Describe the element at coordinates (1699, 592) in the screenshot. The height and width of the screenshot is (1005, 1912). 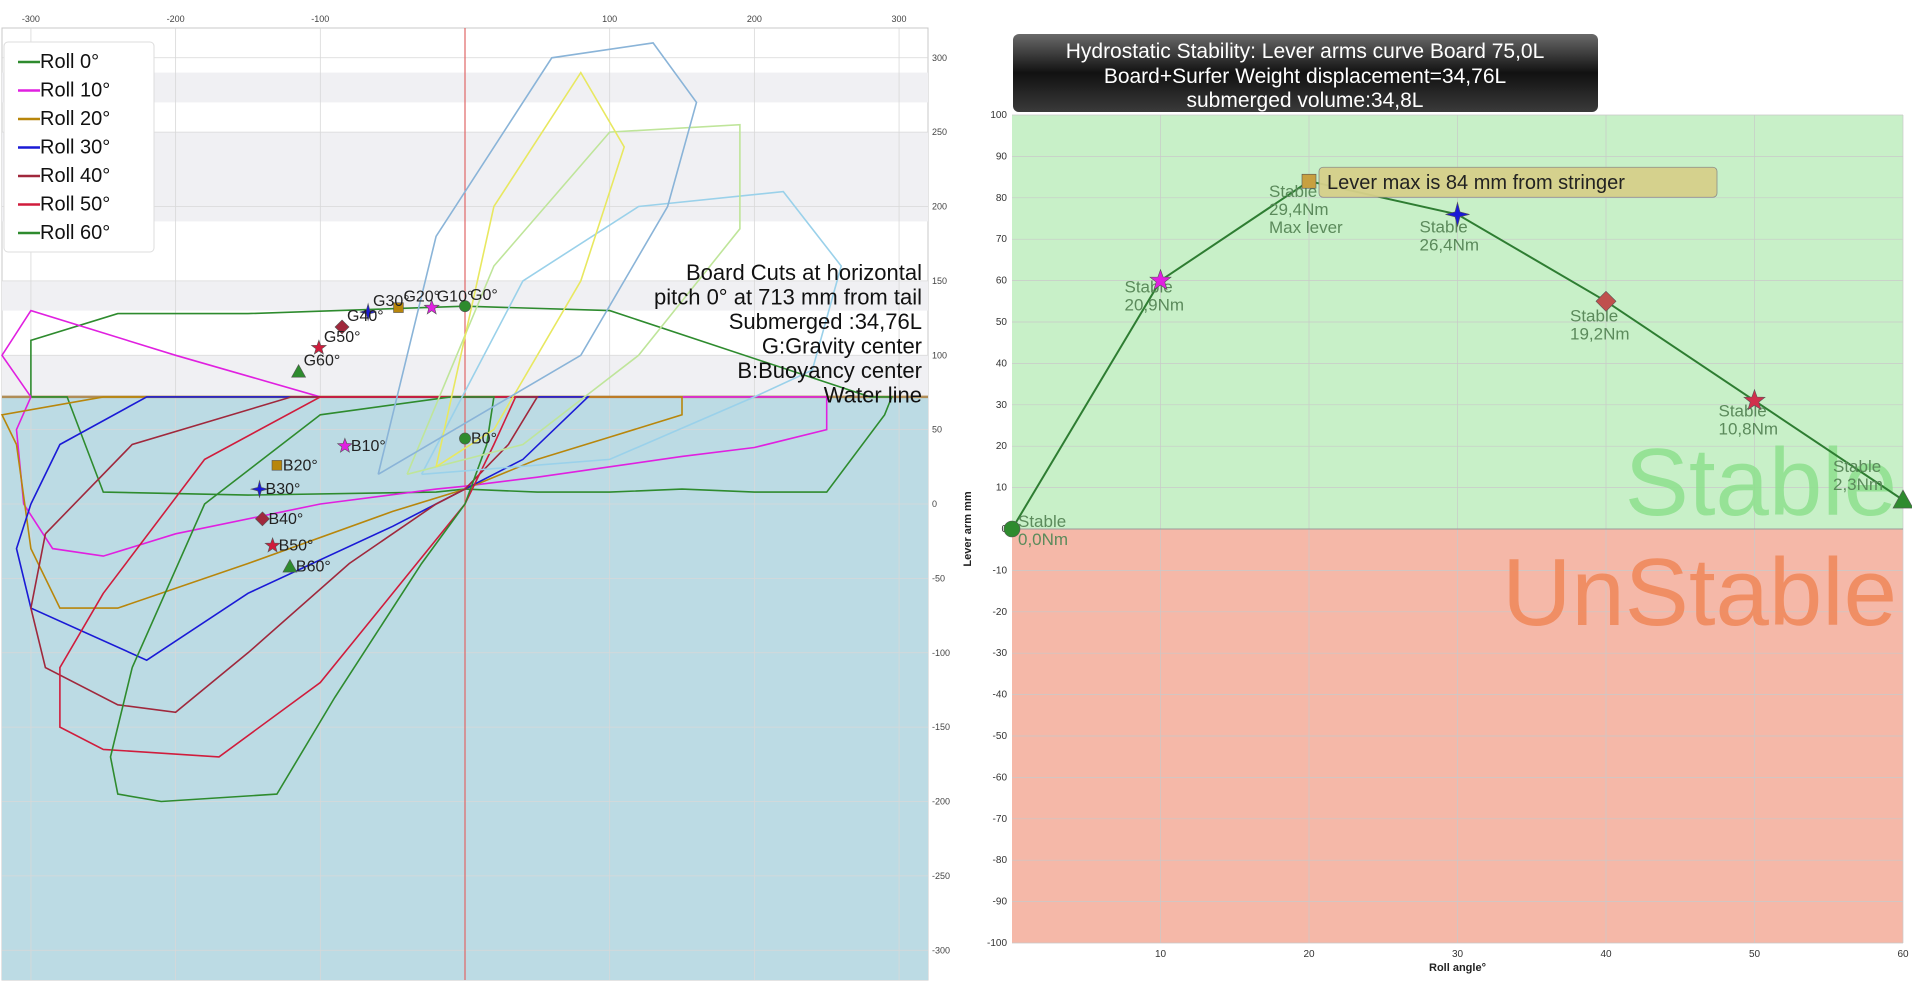
I see `unstable-zone-label: UnStable` at that location.